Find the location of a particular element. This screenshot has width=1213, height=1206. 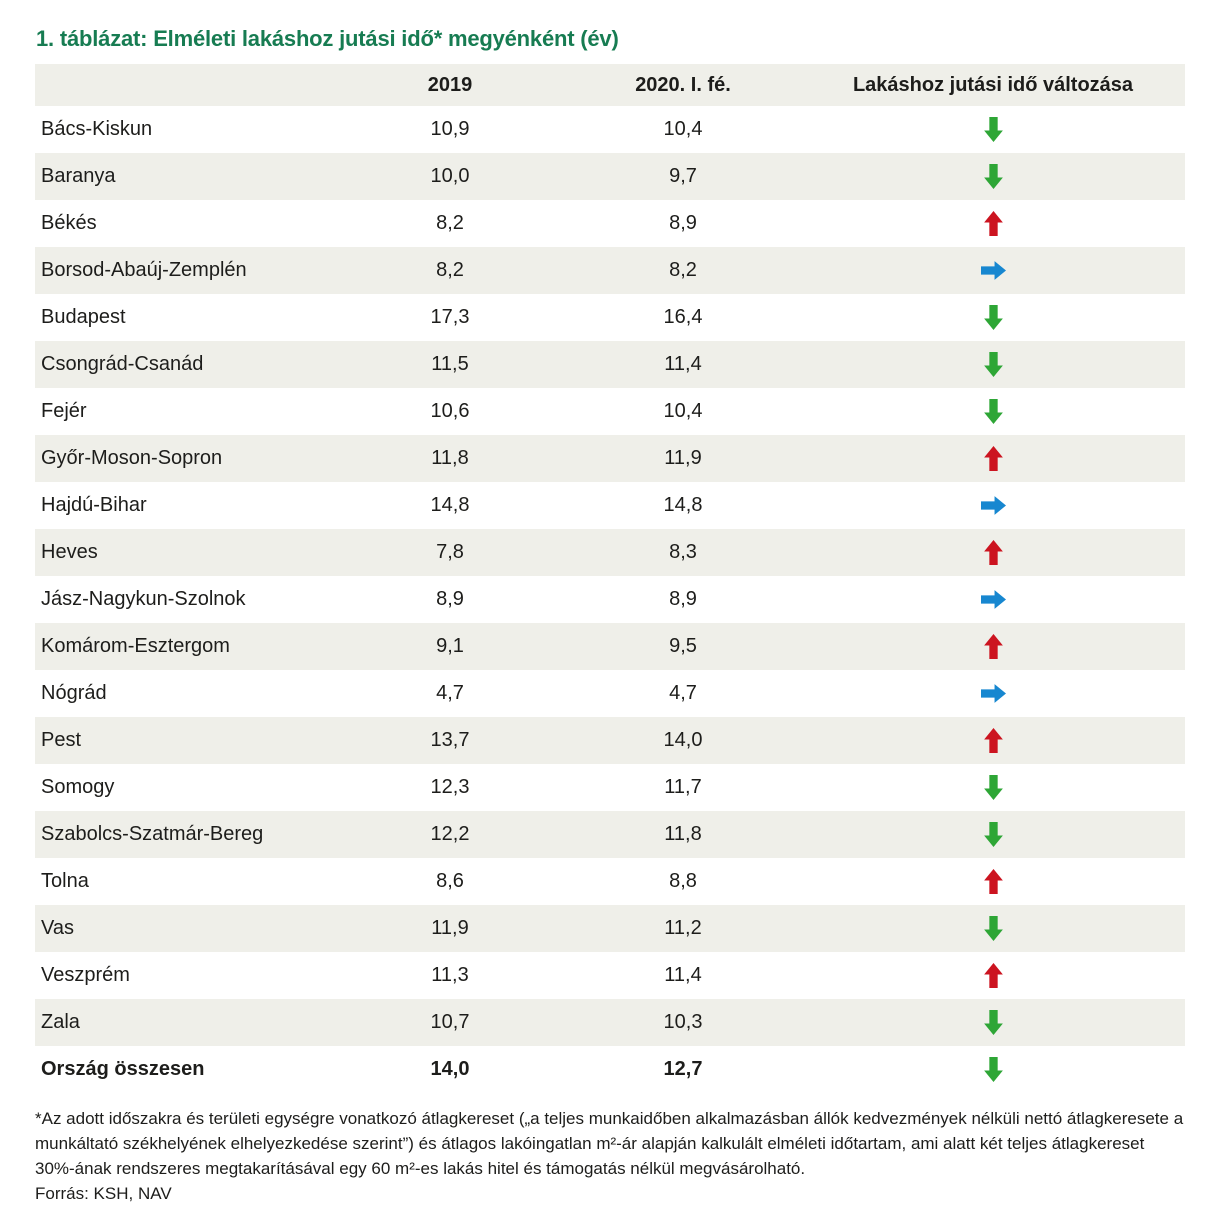

value-2019: 11,5 is located at coordinates (450, 364).